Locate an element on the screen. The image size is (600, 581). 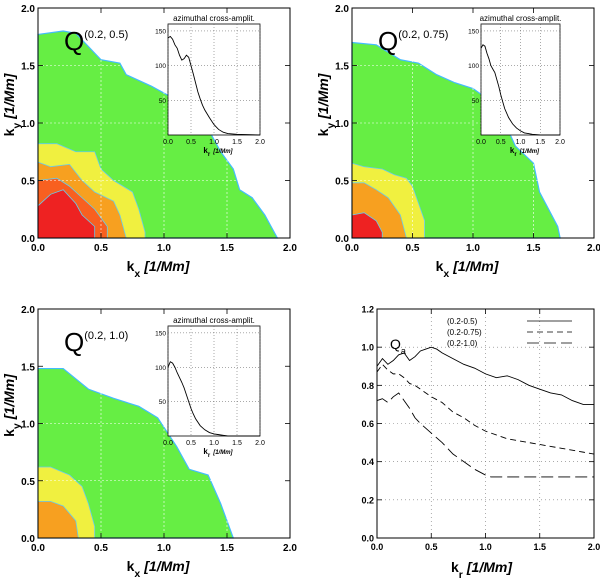
top-left-inset-frame is located at coordinates (214, 79).